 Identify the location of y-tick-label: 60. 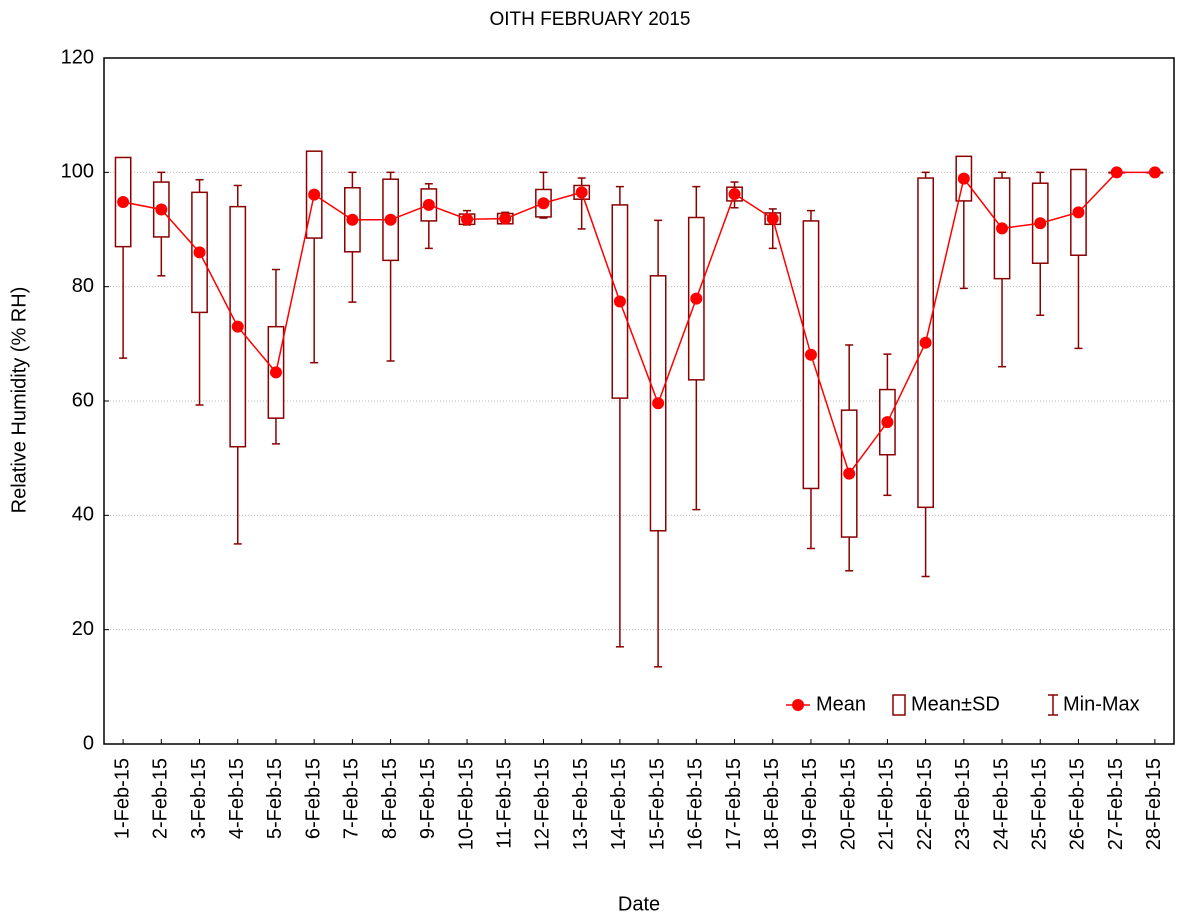
(83, 400).